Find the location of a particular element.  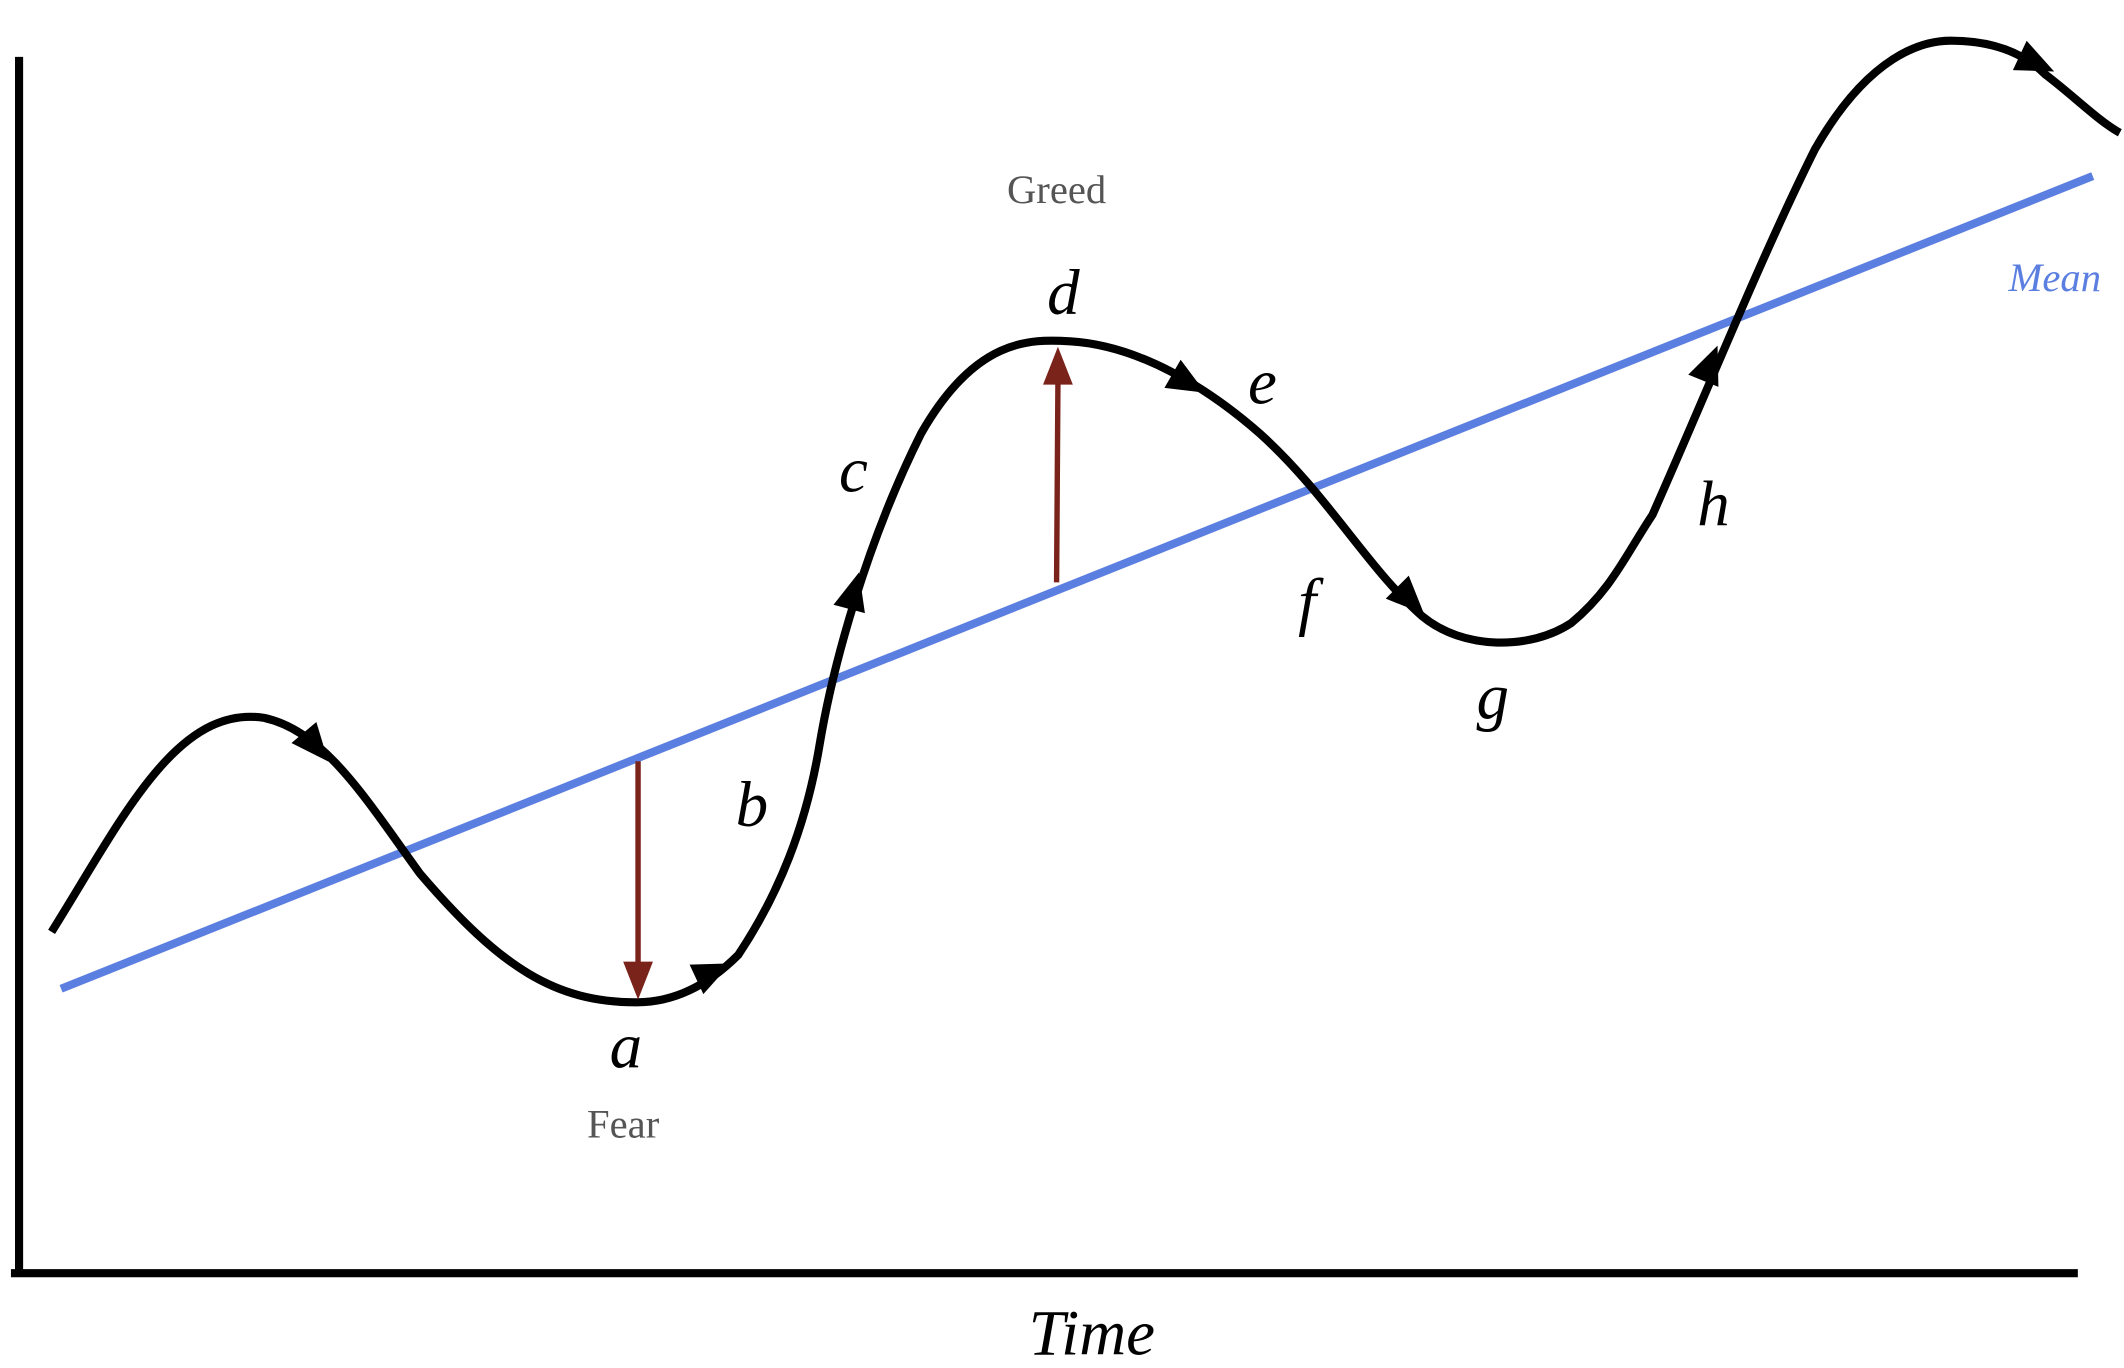

fear-label: Fear is located at coordinates (623, 1124).